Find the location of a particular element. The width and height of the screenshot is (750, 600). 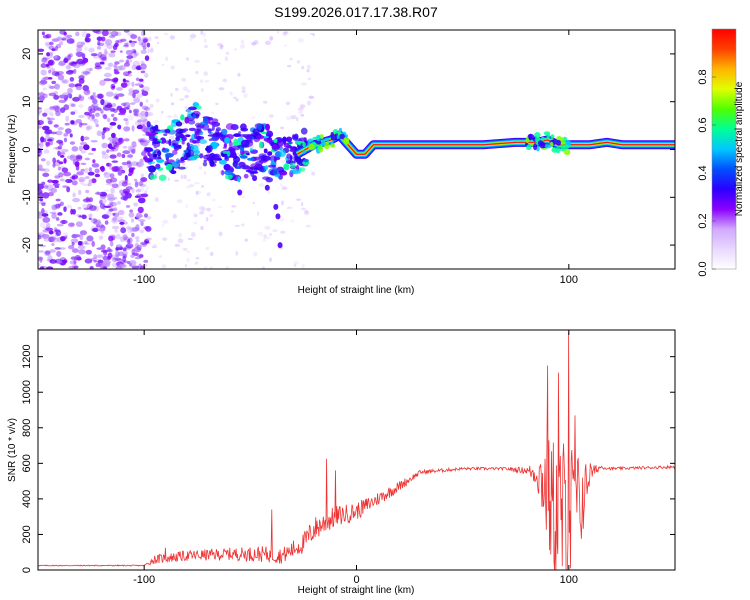

colorbar-label: Normalized spectral amplitude is located at coordinates (739, 148).